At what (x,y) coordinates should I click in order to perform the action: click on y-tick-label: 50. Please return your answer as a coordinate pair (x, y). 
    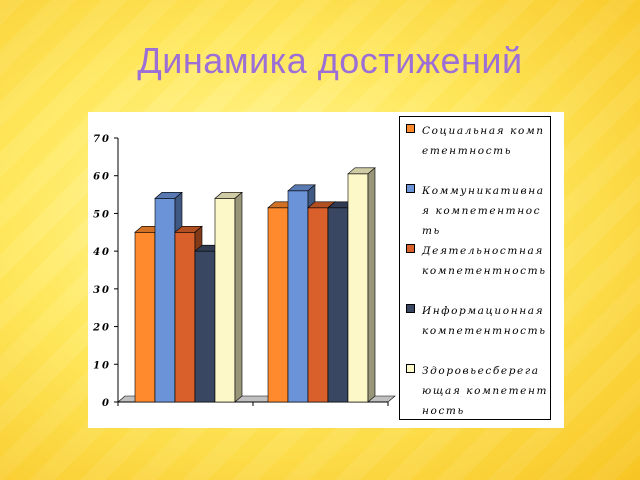
    Looking at the image, I should click on (102, 214).